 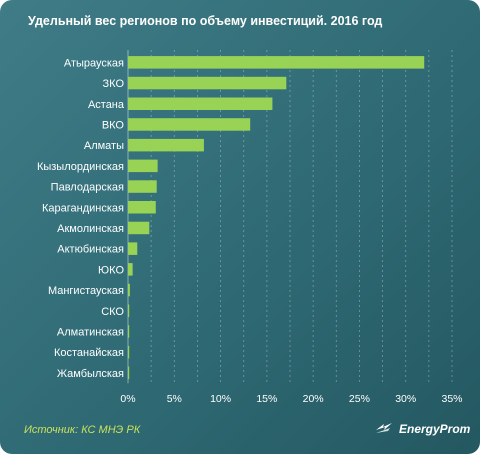 I want to click on category-label: Костанайская, so click(x=89, y=353).